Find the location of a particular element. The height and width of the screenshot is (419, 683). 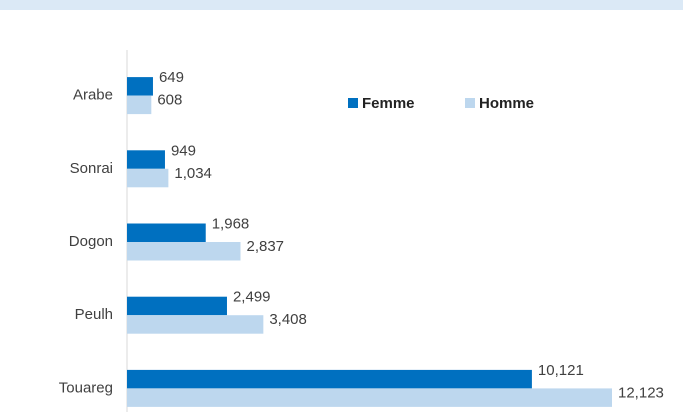

header-strip is located at coordinates (341, 5).